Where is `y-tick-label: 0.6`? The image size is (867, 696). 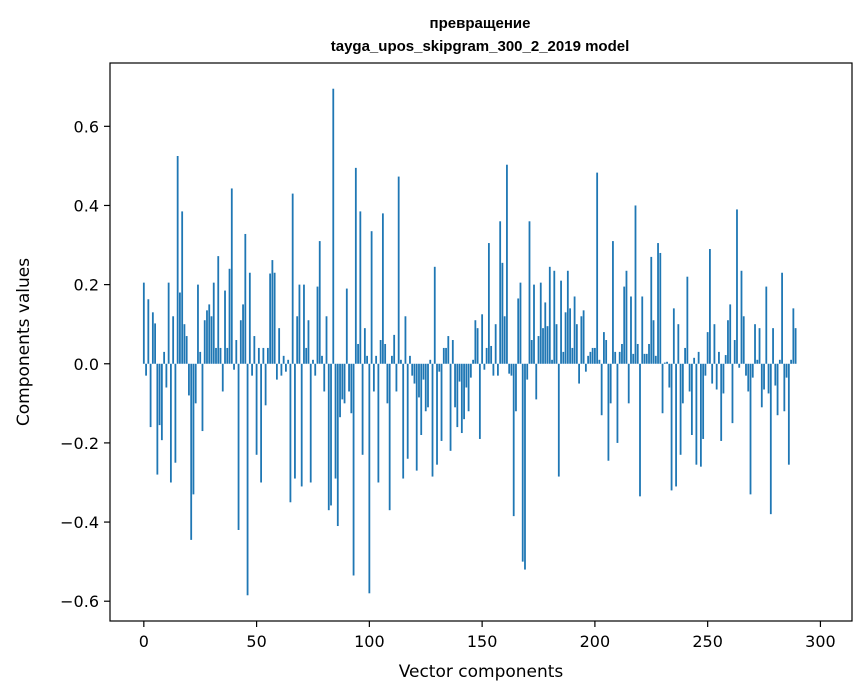
y-tick-label: 0.6 is located at coordinates (86, 126).